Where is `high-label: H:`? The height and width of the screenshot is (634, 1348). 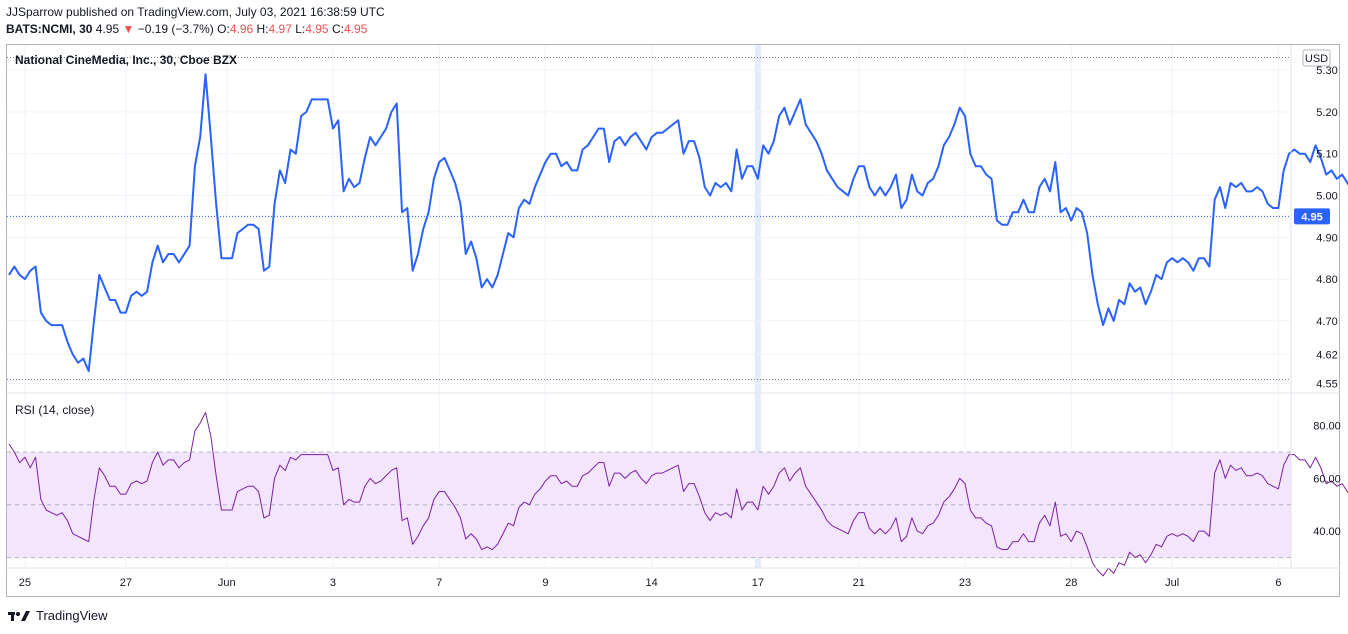 high-label: H: is located at coordinates (262, 29).